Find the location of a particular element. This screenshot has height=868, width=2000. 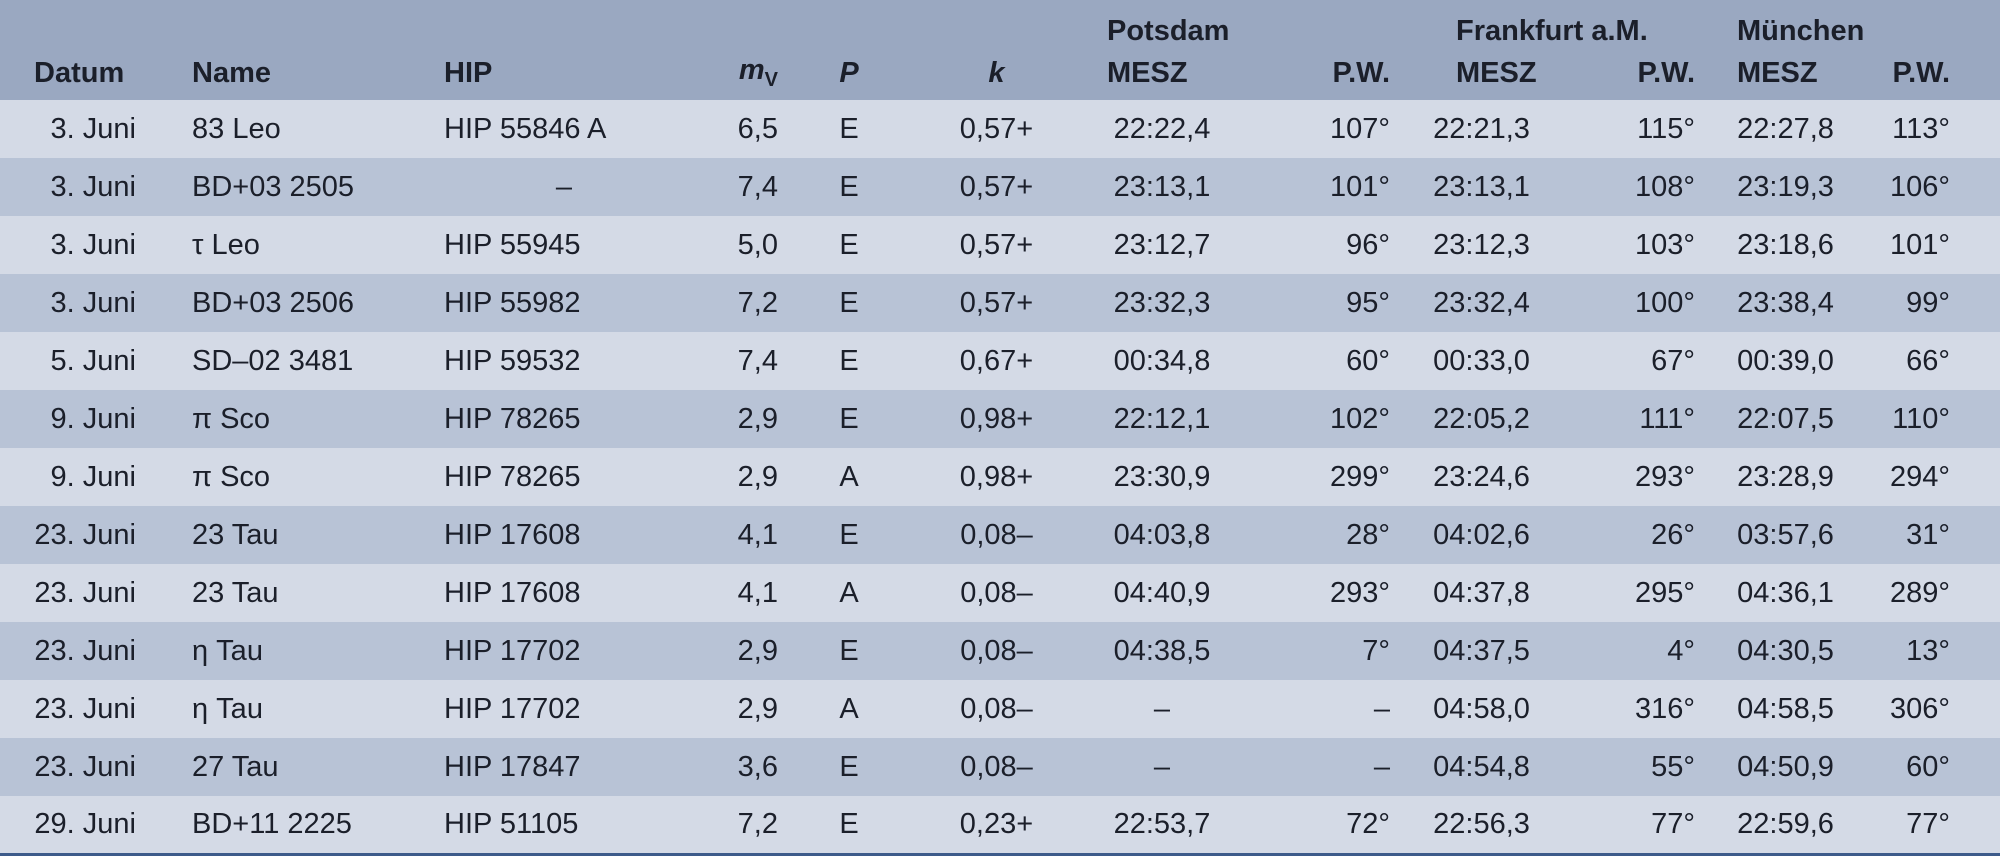

cell-muenchen-mesz: 23:19,3 is located at coordinates (1785, 186).